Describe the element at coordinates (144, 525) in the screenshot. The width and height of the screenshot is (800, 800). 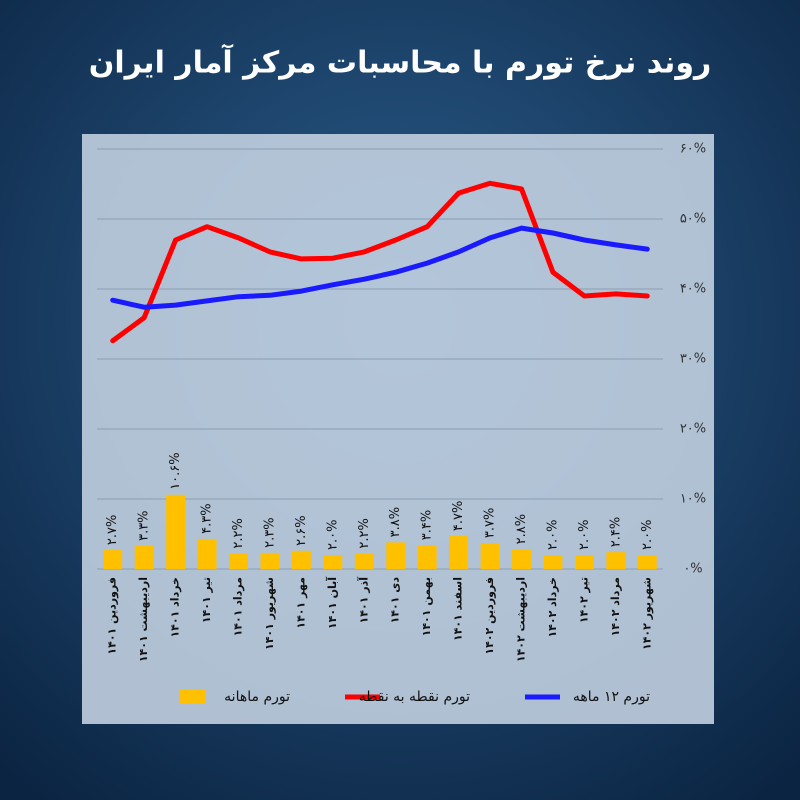
I see `value-label: ۳.۳%` at that location.